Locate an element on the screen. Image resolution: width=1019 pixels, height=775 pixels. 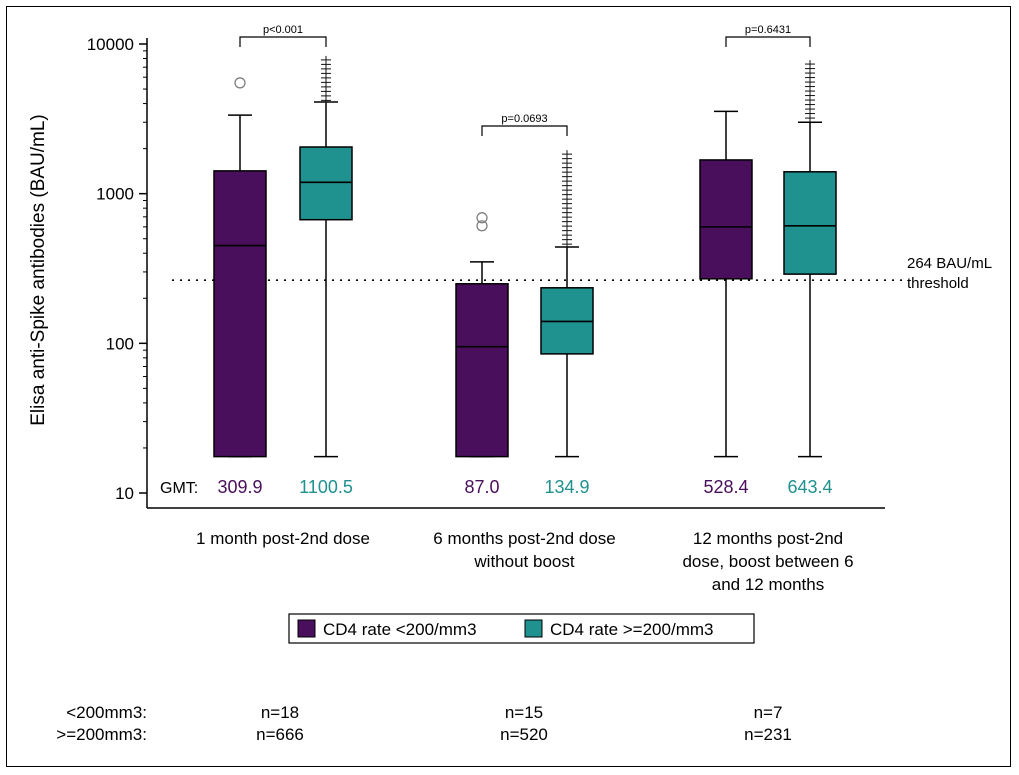
x-category-label: dose, boost between 6 is located at coordinates (767, 561).